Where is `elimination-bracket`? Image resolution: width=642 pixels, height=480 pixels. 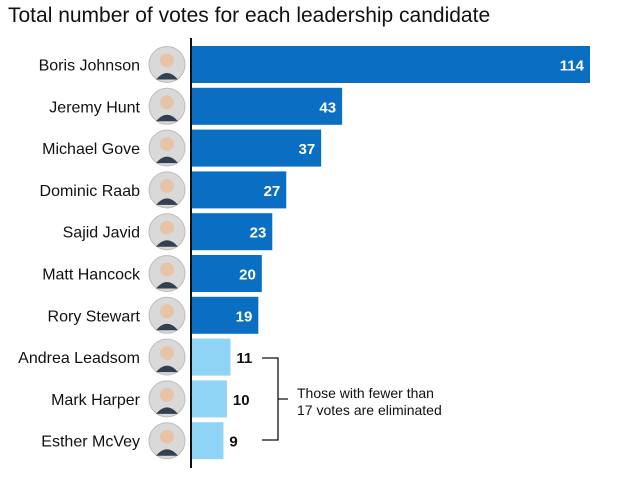 elimination-bracket is located at coordinates (275, 399).